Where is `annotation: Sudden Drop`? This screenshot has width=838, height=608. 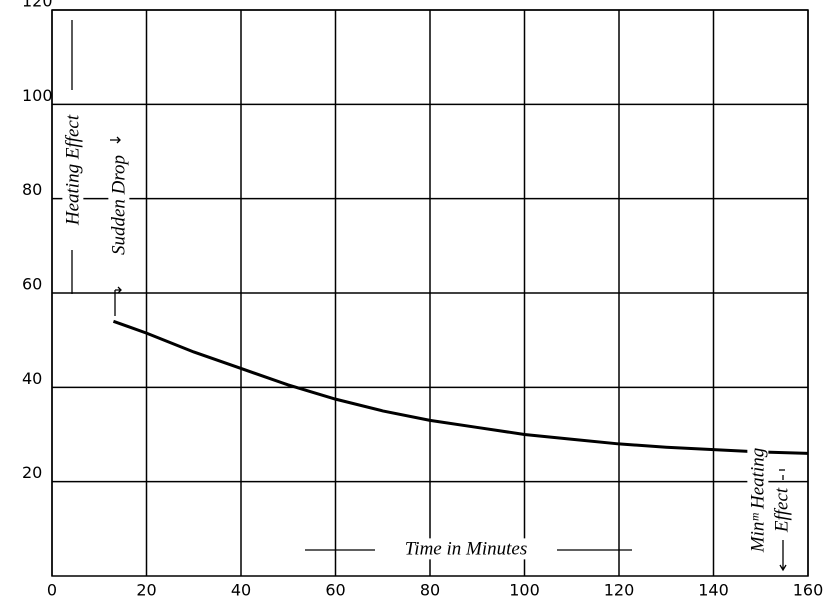 annotation: Sudden Drop is located at coordinates (118, 205).